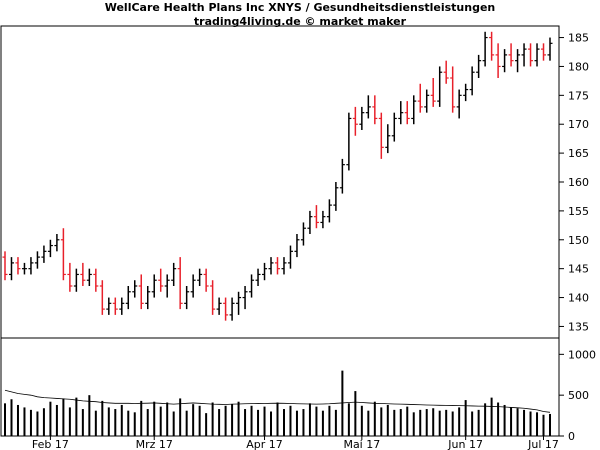  I want to click on time-tick-label: Jun 17, so click(465, 444).